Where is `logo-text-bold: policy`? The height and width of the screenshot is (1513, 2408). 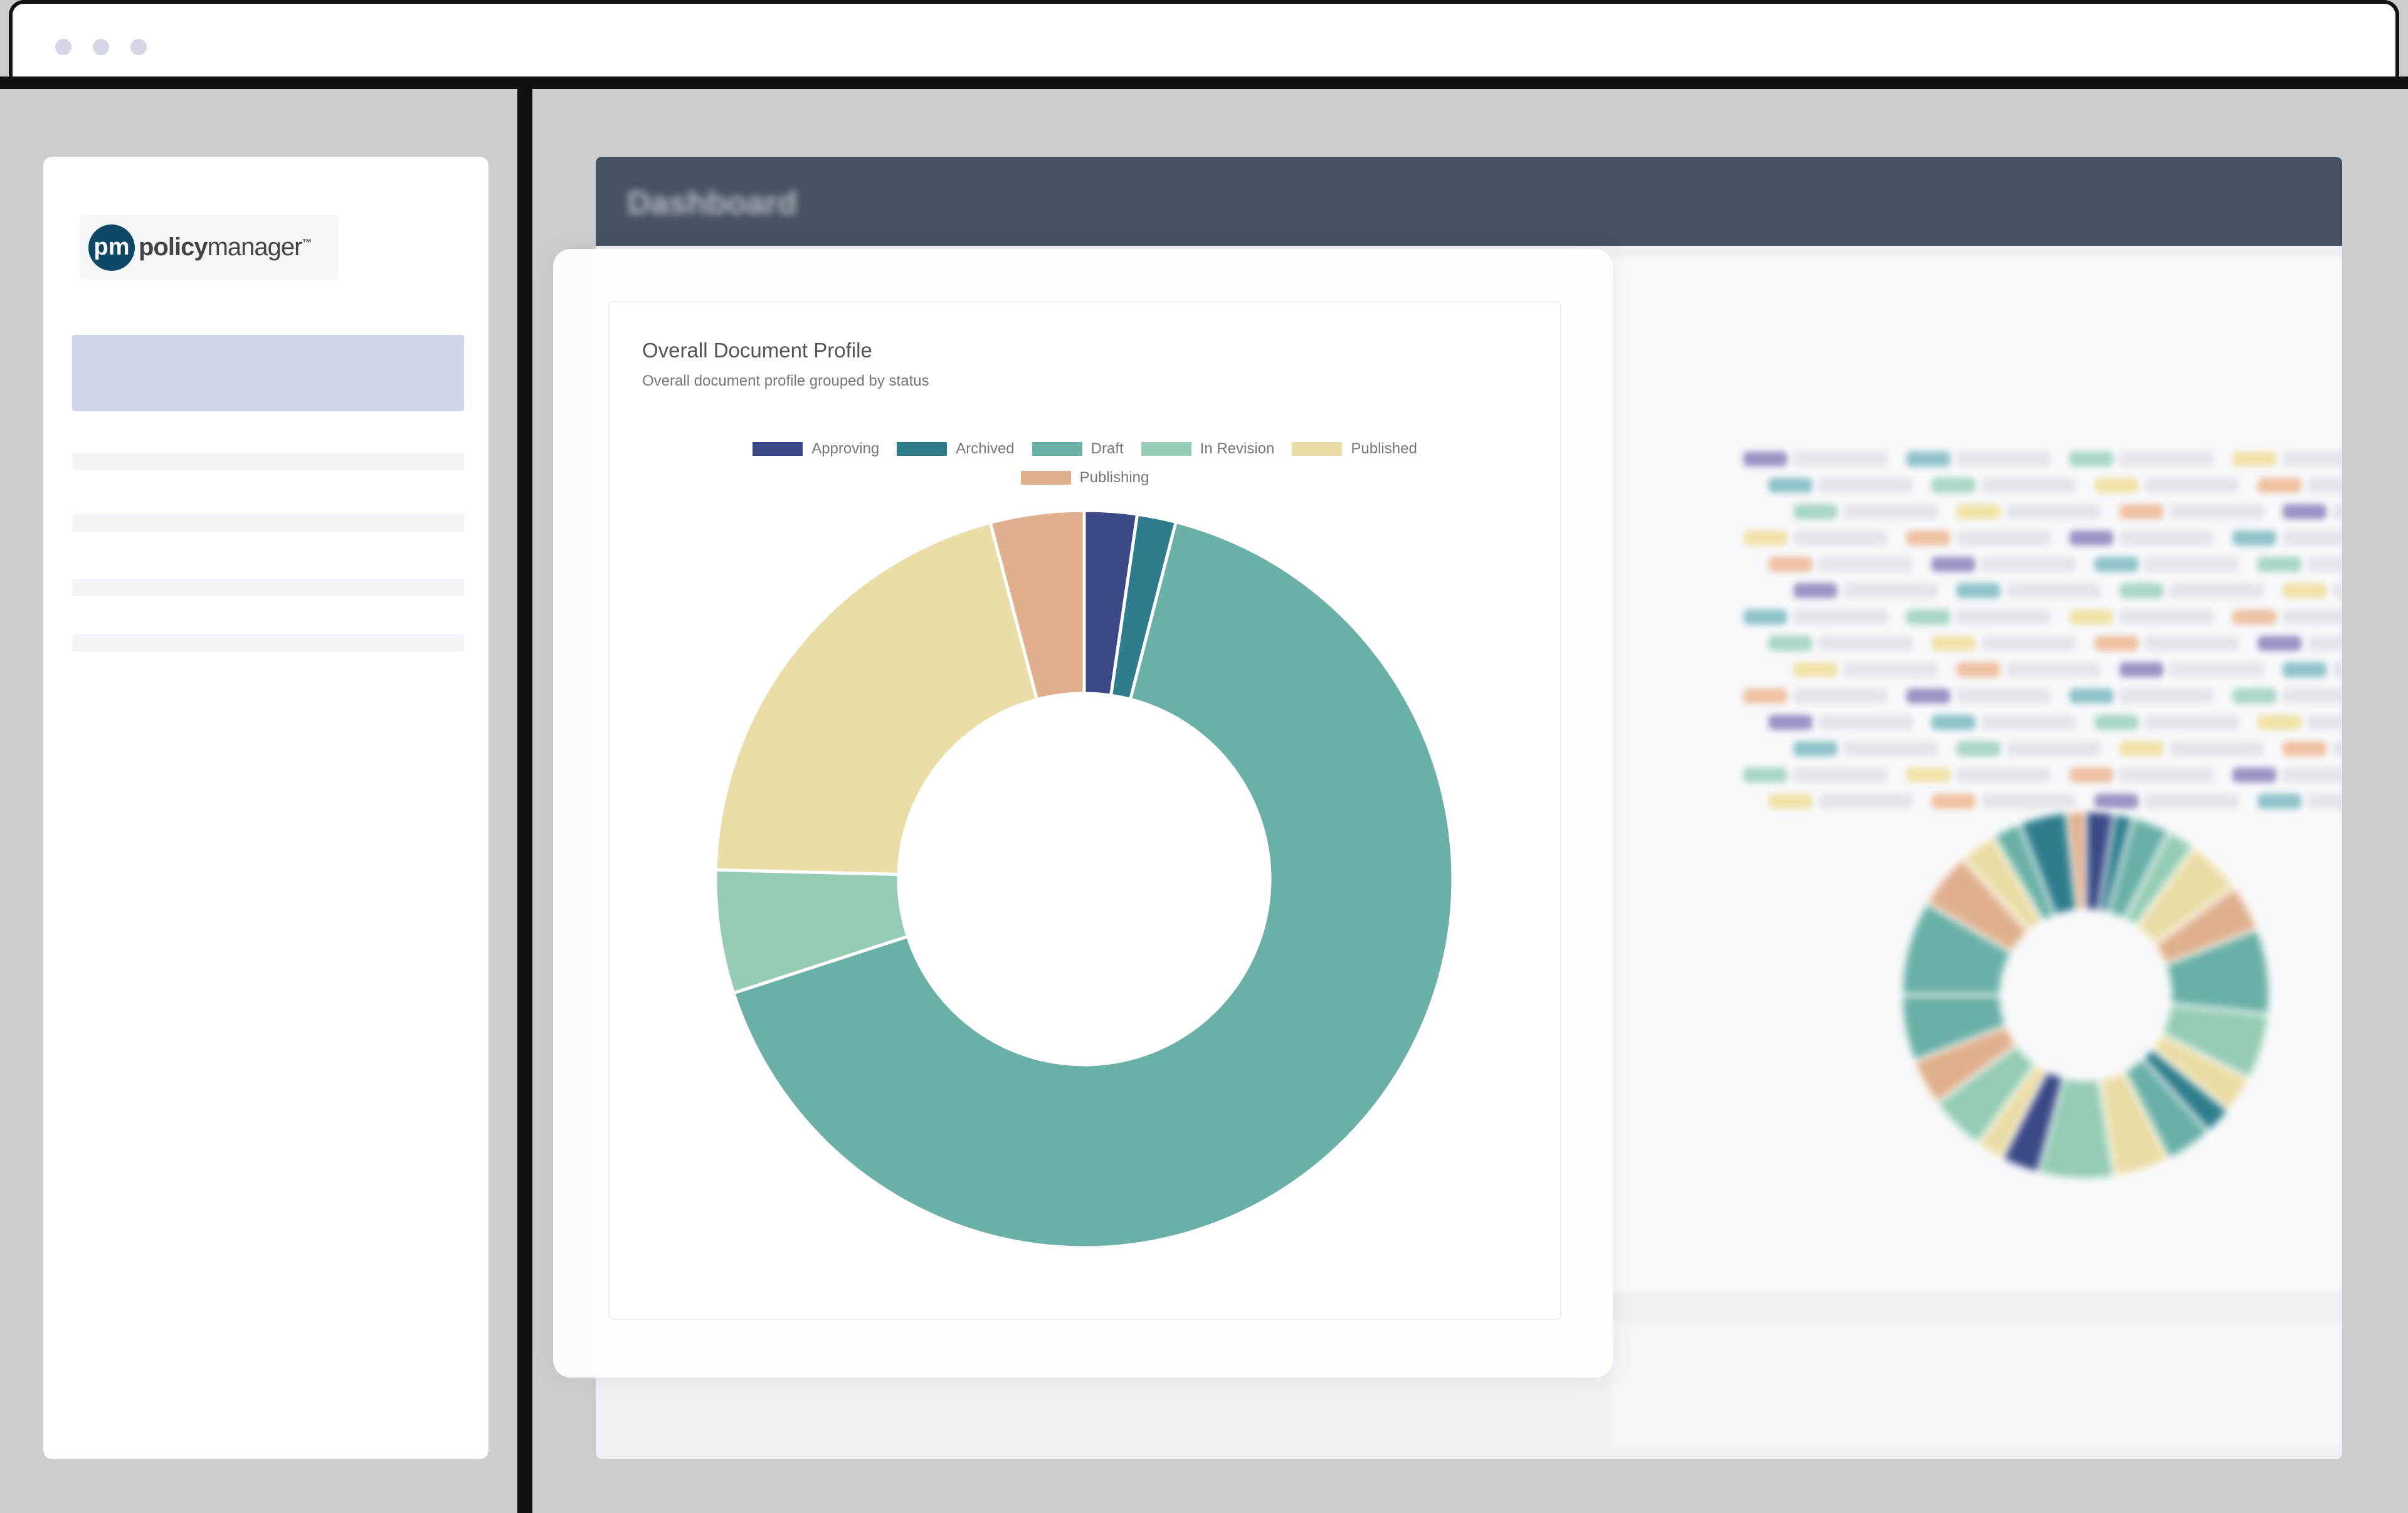 logo-text-bold: policy is located at coordinates (173, 247).